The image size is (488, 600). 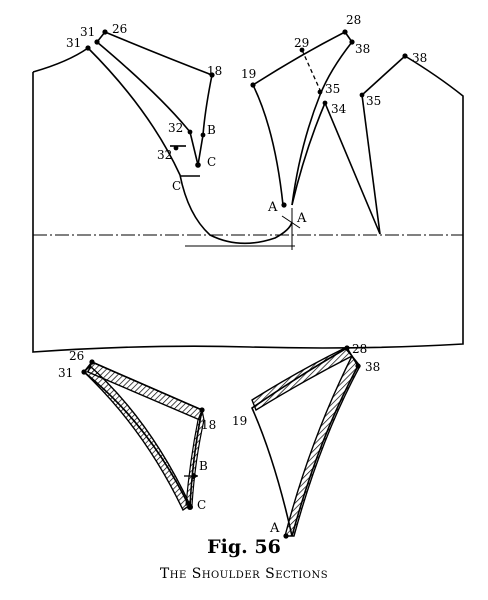 I want to click on label-18: 18, so click(x=214, y=71).